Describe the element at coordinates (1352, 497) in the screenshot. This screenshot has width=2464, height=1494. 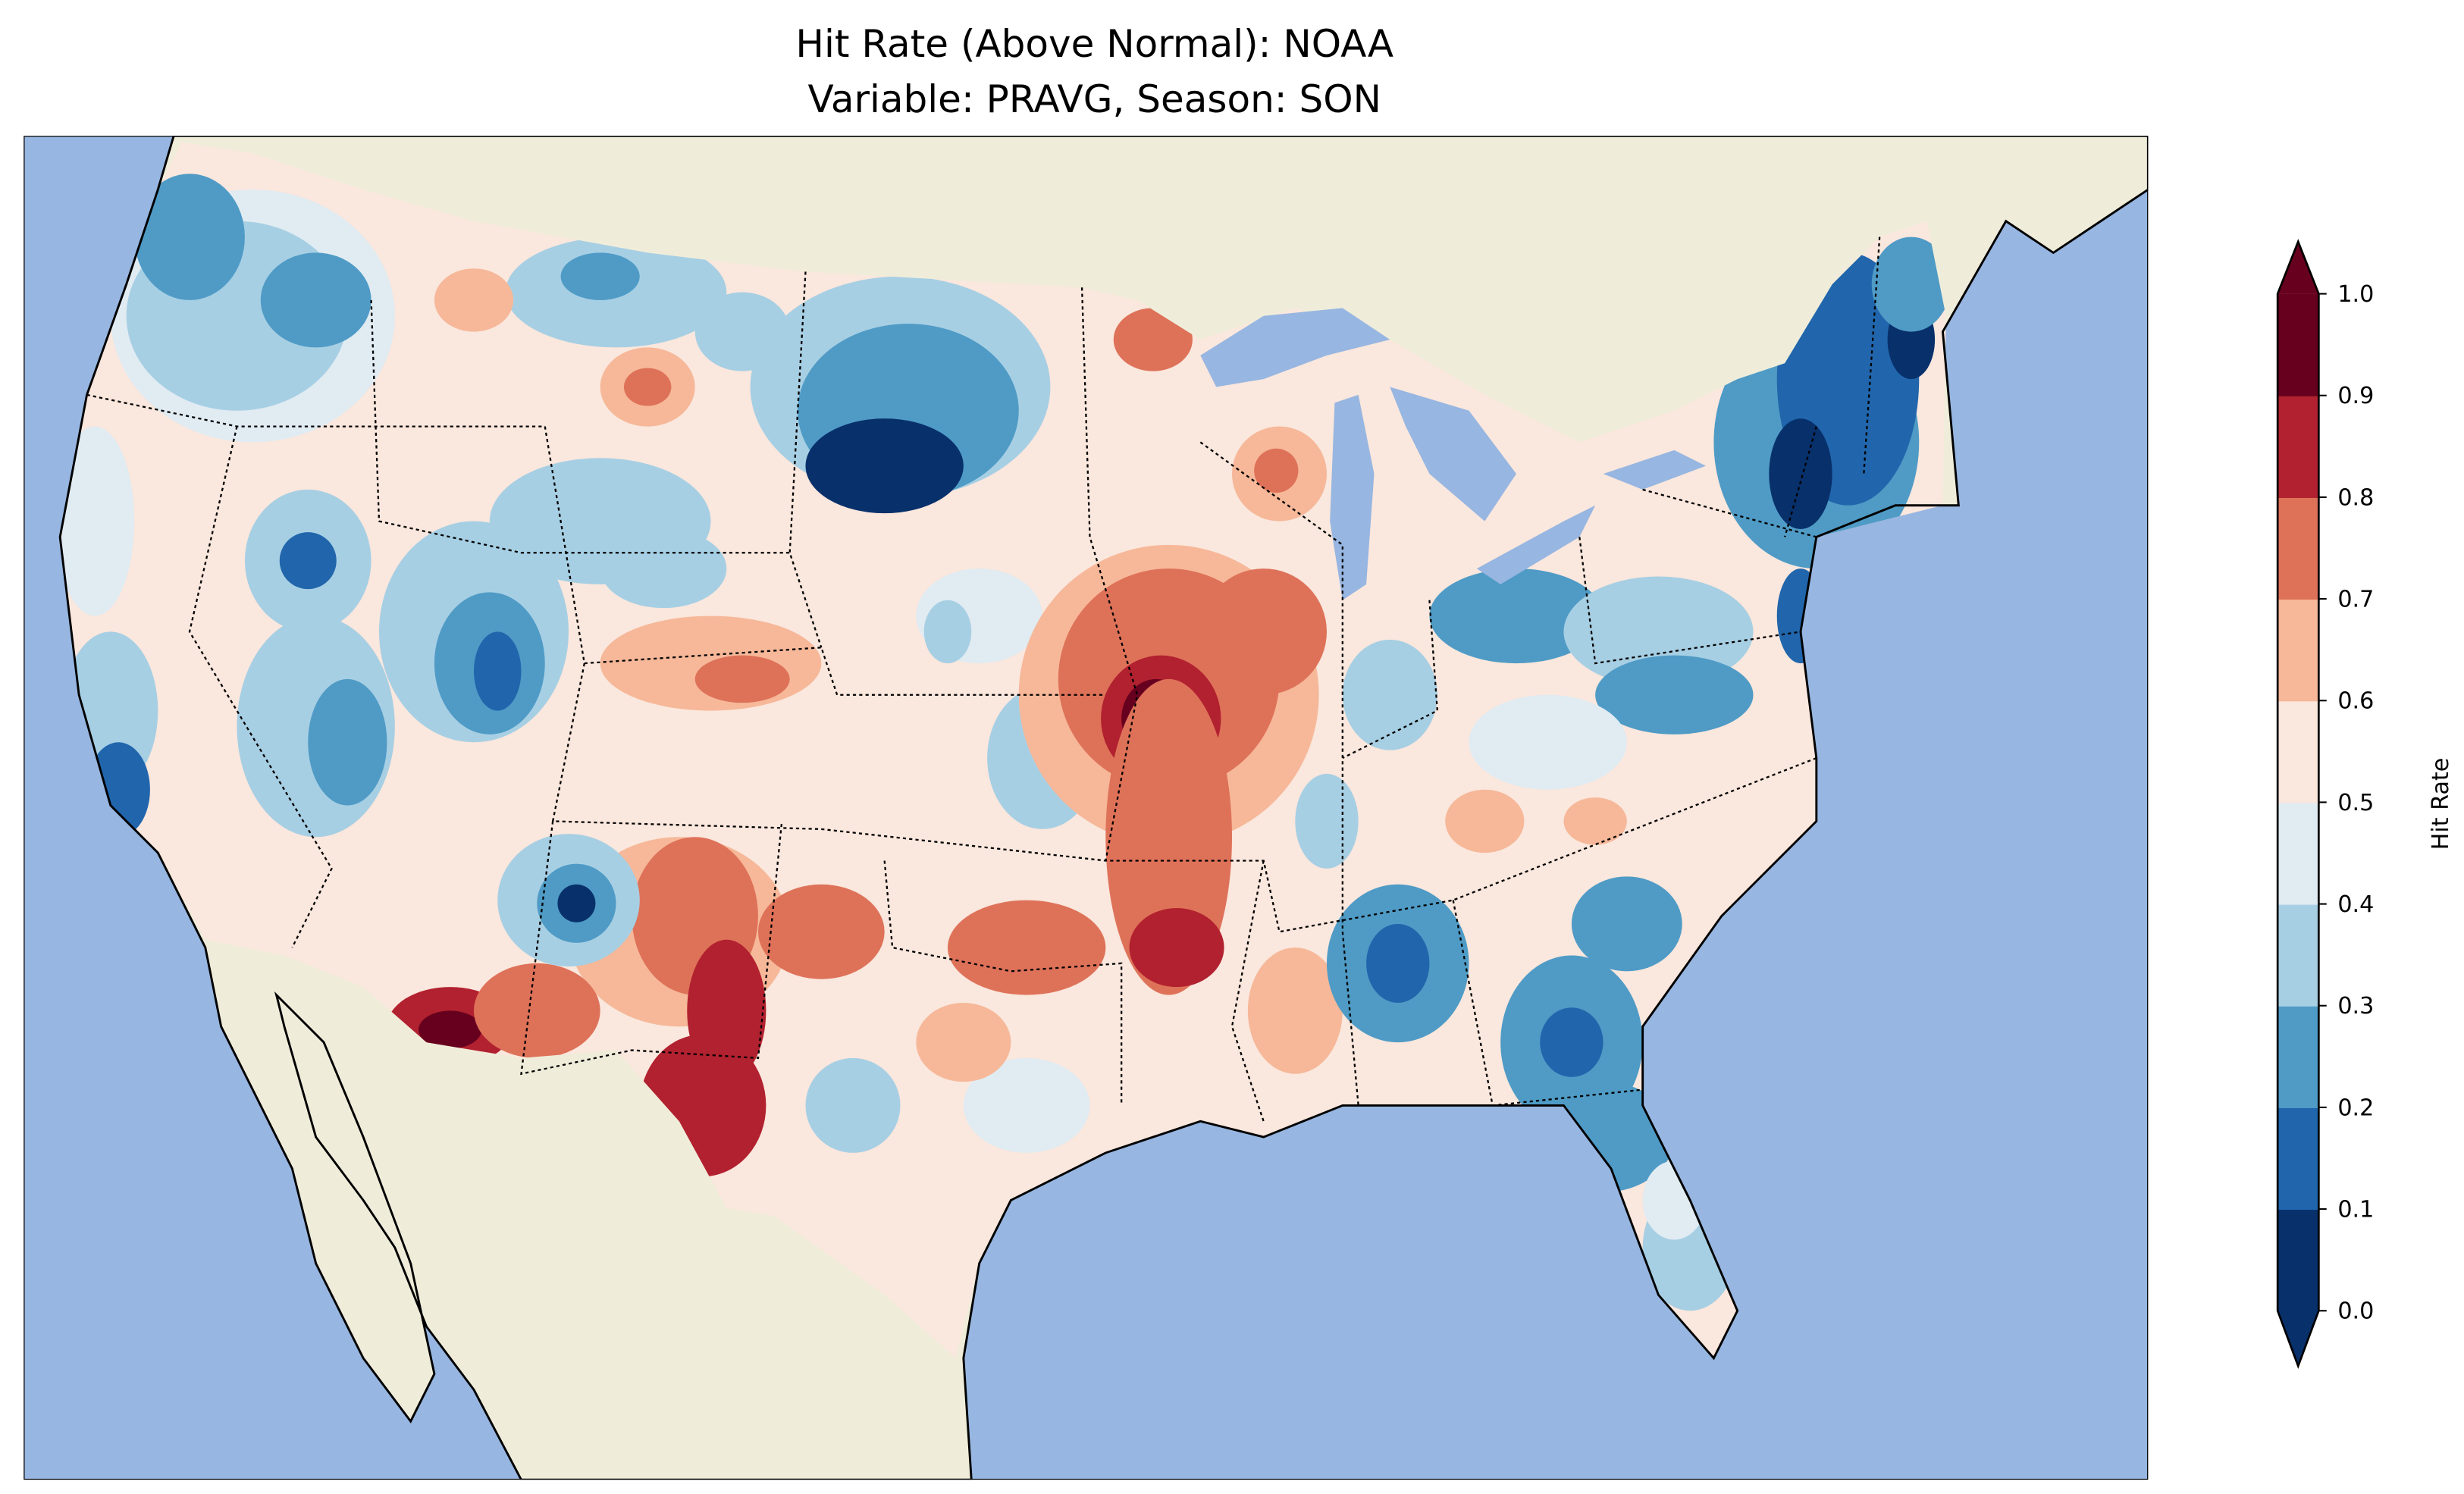
I see `lake-michigan` at that location.